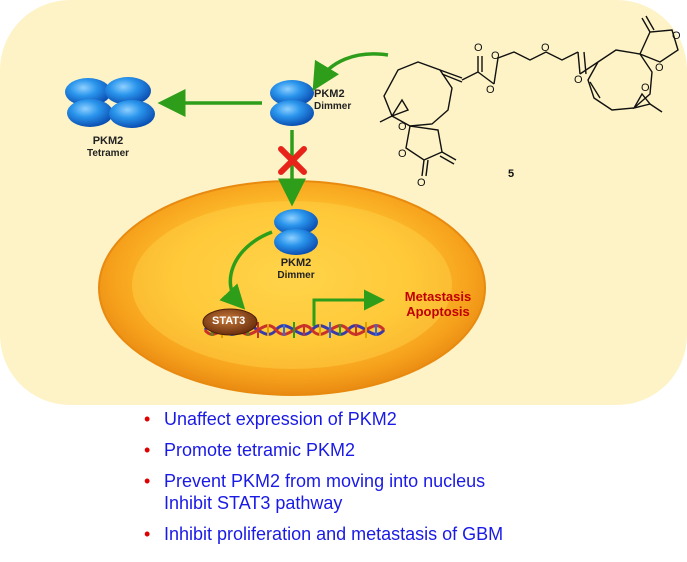 The width and height of the screenshot is (687, 562). Describe the element at coordinates (529, 96) in the screenshot. I see `compound-5-structure` at that location.